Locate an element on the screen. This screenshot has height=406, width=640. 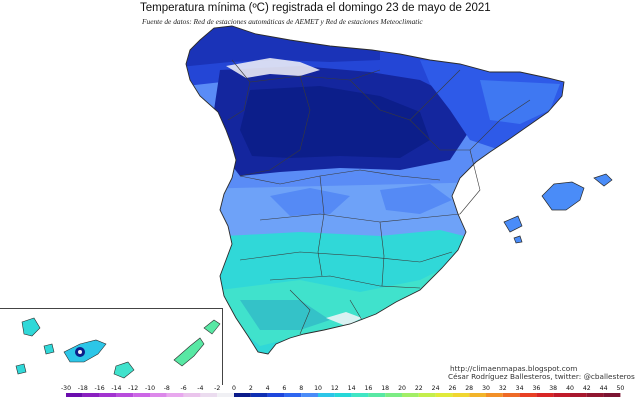
colorbar-tick-label: 38 is located at coordinates (553, 388).